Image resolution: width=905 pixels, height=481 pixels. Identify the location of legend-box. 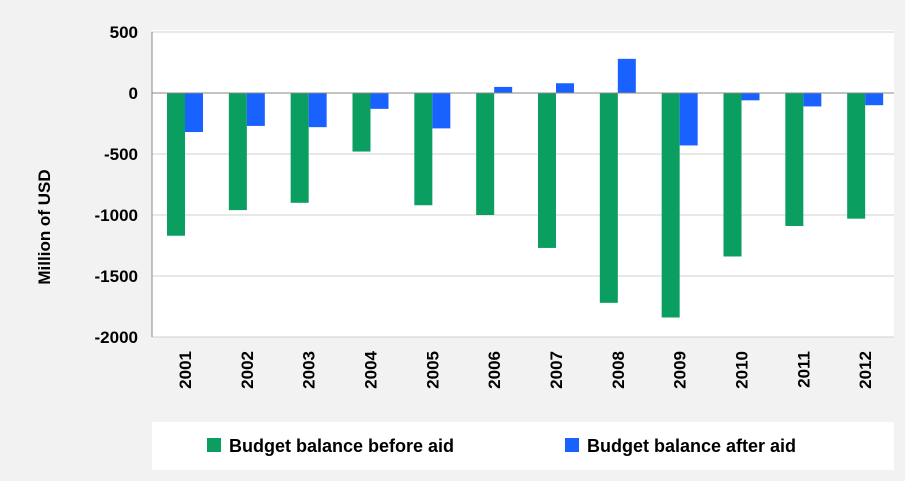
(523, 446).